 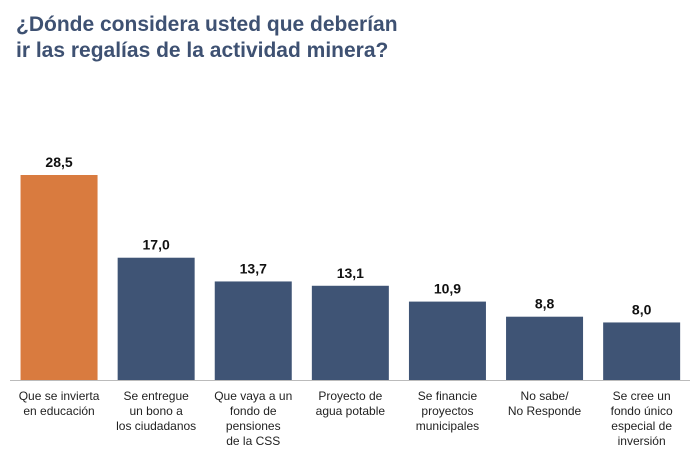 I want to click on value-label: 17,0, so click(x=156, y=245).